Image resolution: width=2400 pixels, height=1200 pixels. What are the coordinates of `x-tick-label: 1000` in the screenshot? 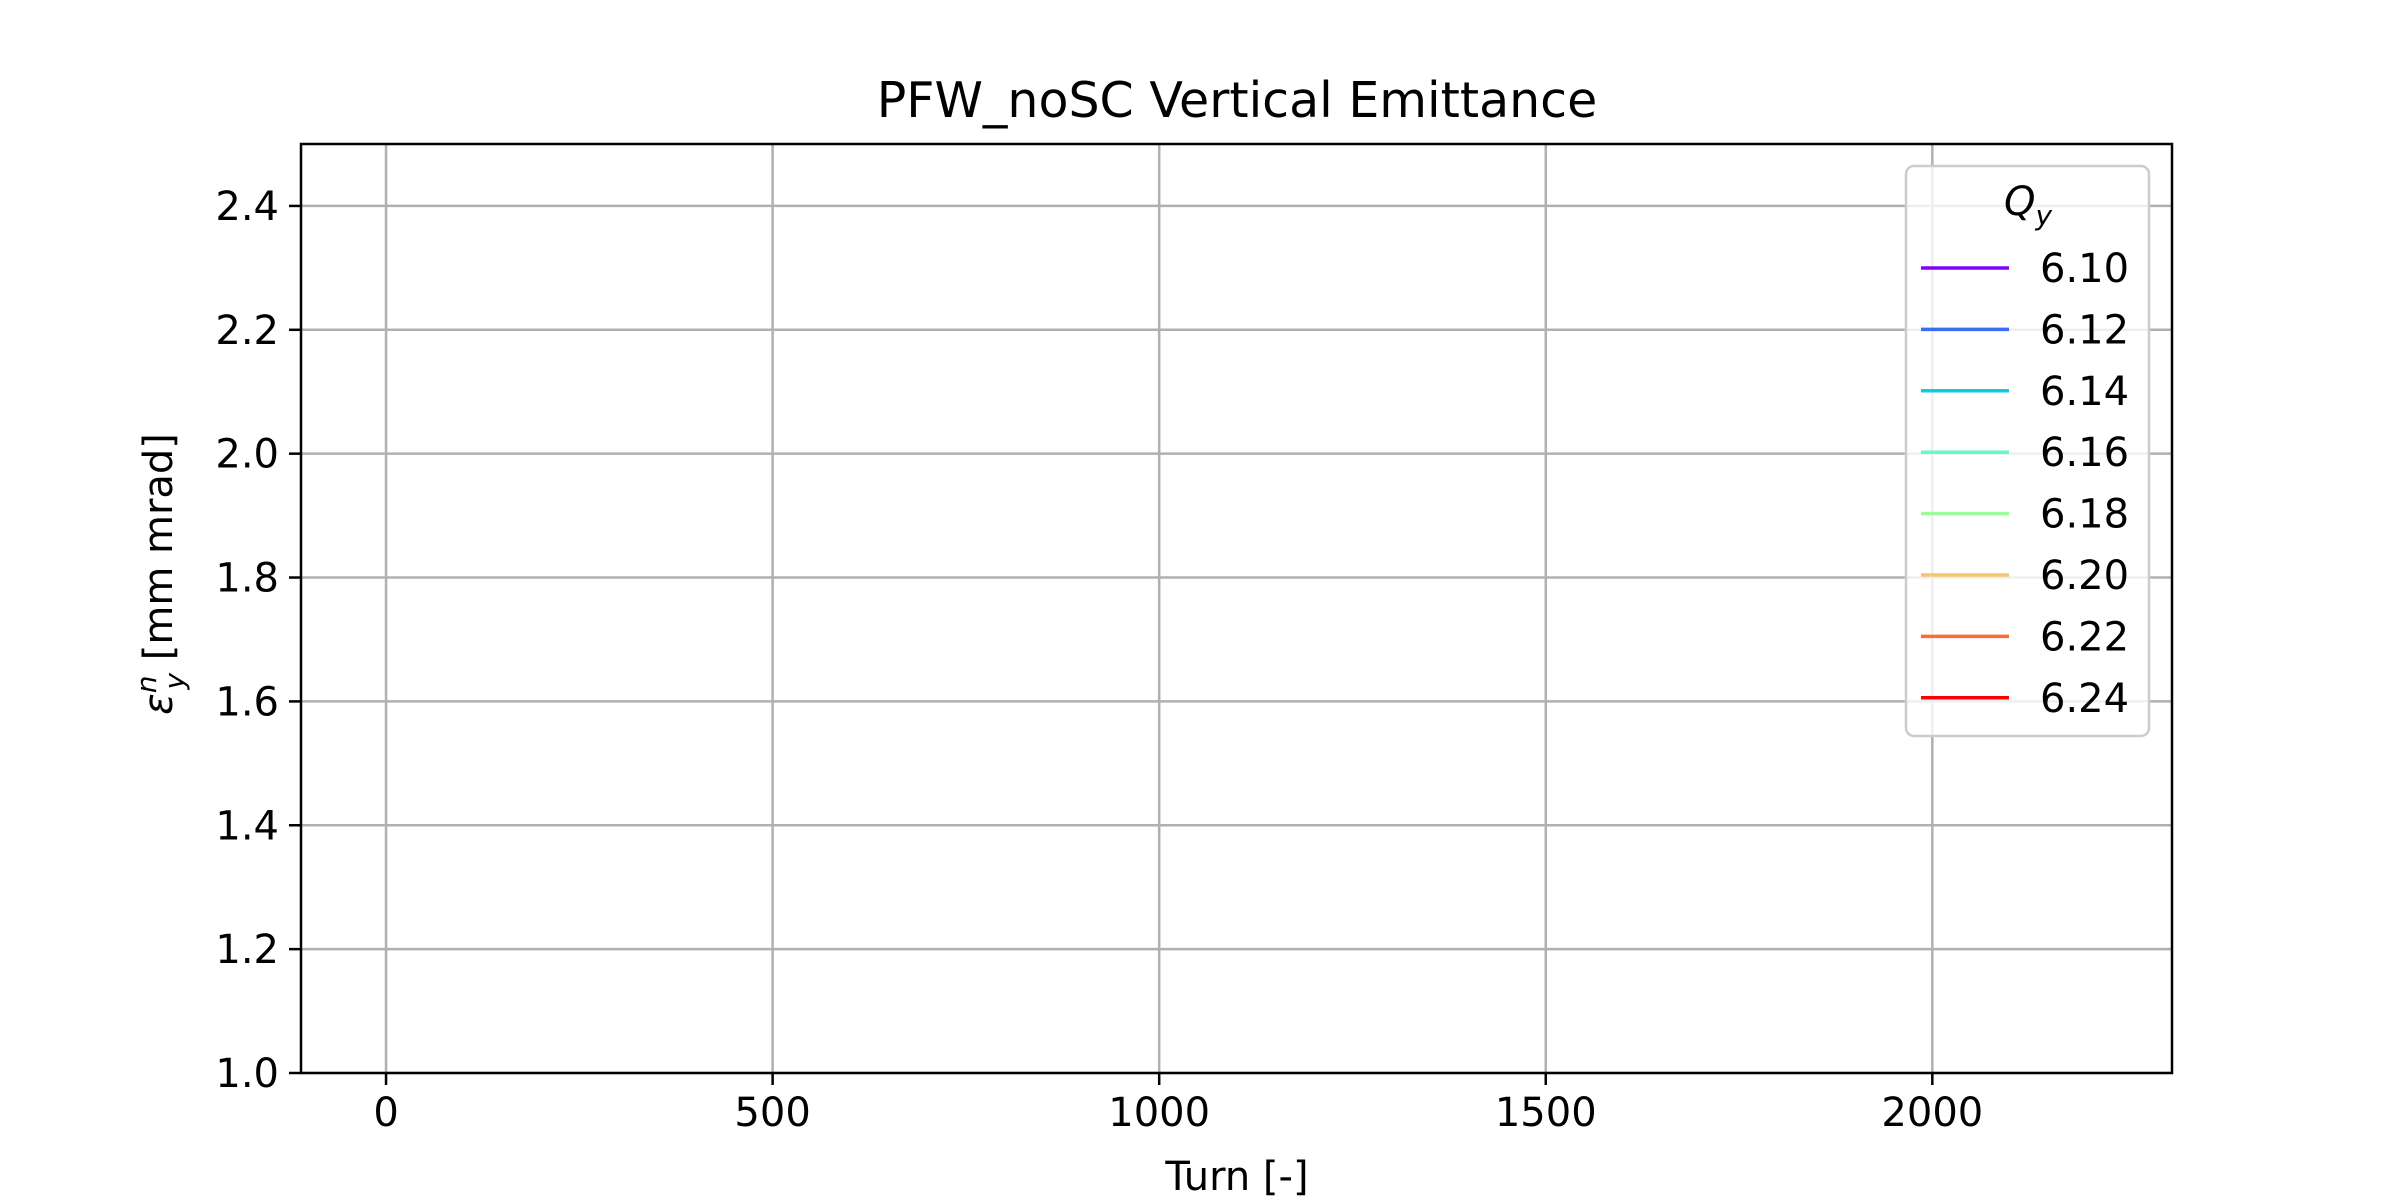 It's located at (1159, 1113).